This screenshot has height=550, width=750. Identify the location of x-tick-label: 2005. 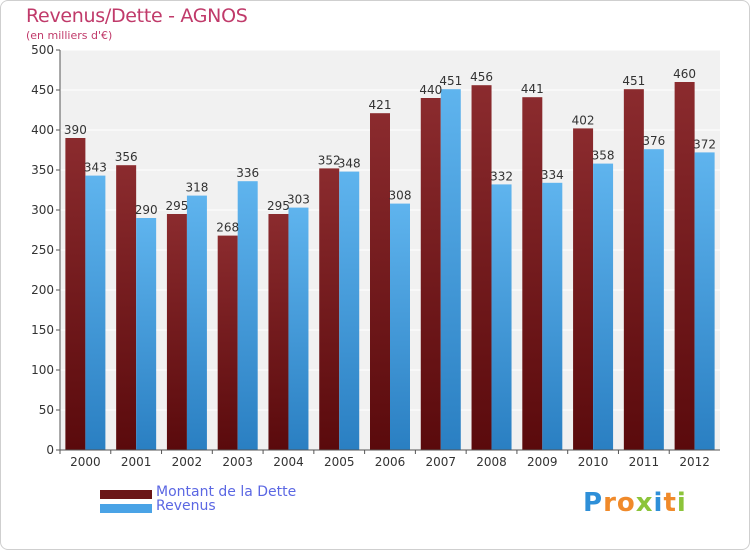
(339, 462).